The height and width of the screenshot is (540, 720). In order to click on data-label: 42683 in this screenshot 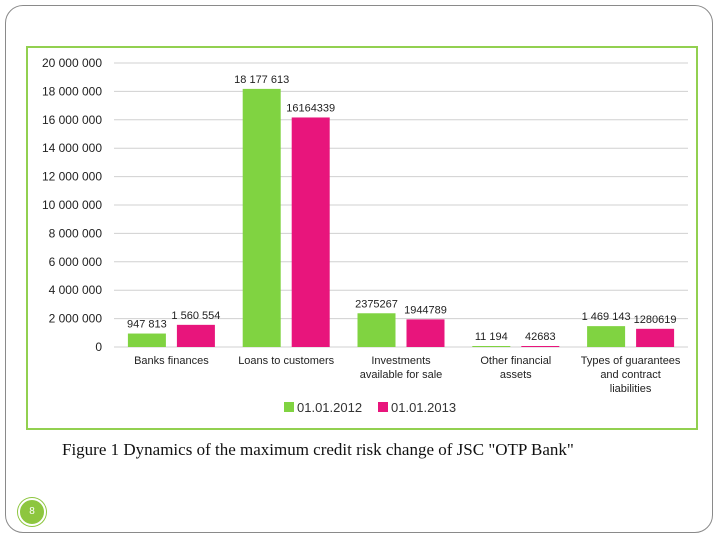, I will do `click(540, 337)`.